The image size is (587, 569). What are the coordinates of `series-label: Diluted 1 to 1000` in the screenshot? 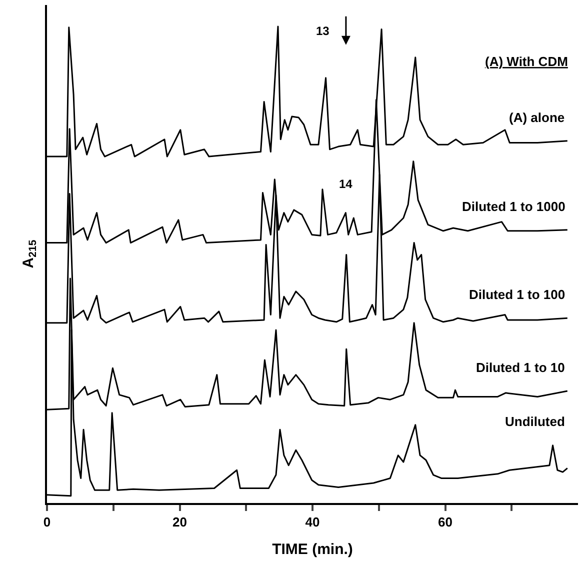 It's located at (514, 206).